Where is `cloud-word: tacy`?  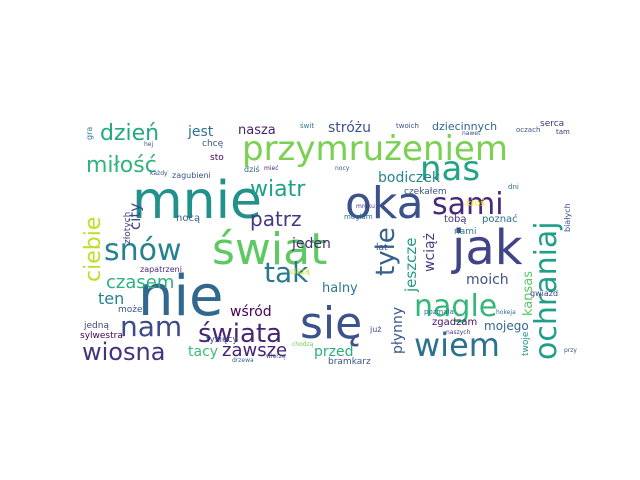
cloud-word: tacy is located at coordinates (203, 352).